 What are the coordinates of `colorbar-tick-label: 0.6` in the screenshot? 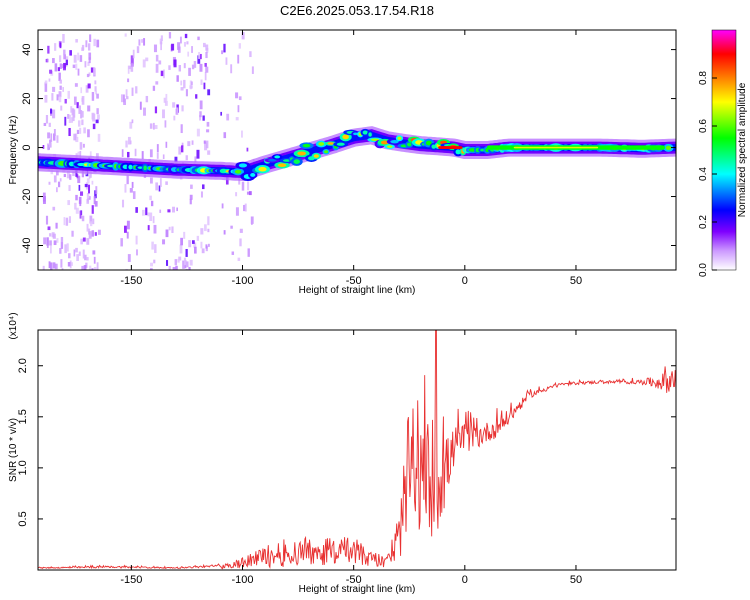 It's located at (703, 126).